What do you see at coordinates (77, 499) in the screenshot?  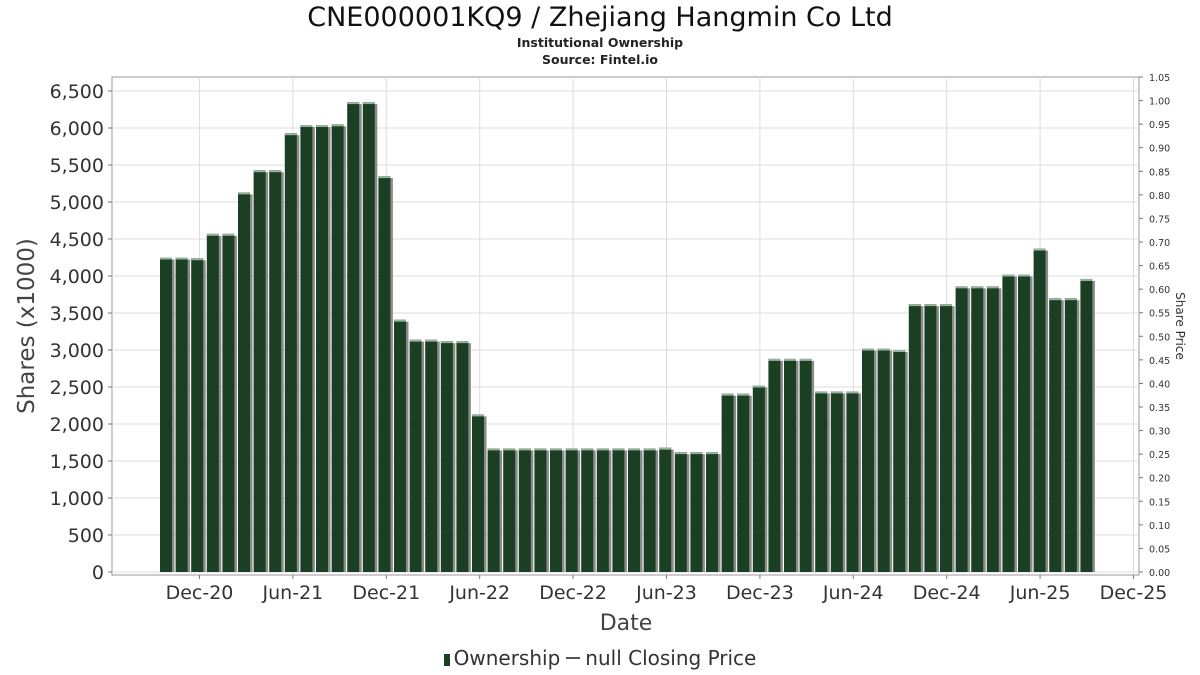 I see `y-tick-label: 1,000` at bounding box center [77, 499].